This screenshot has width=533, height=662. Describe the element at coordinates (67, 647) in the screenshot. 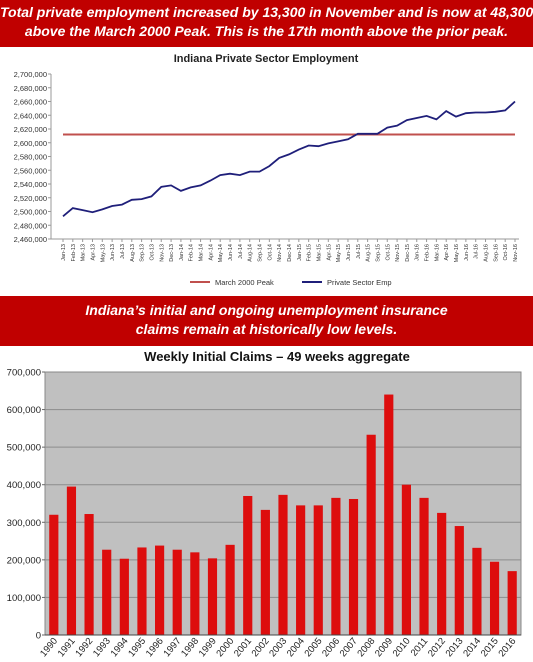

I see `x-tick-label: 1991` at that location.